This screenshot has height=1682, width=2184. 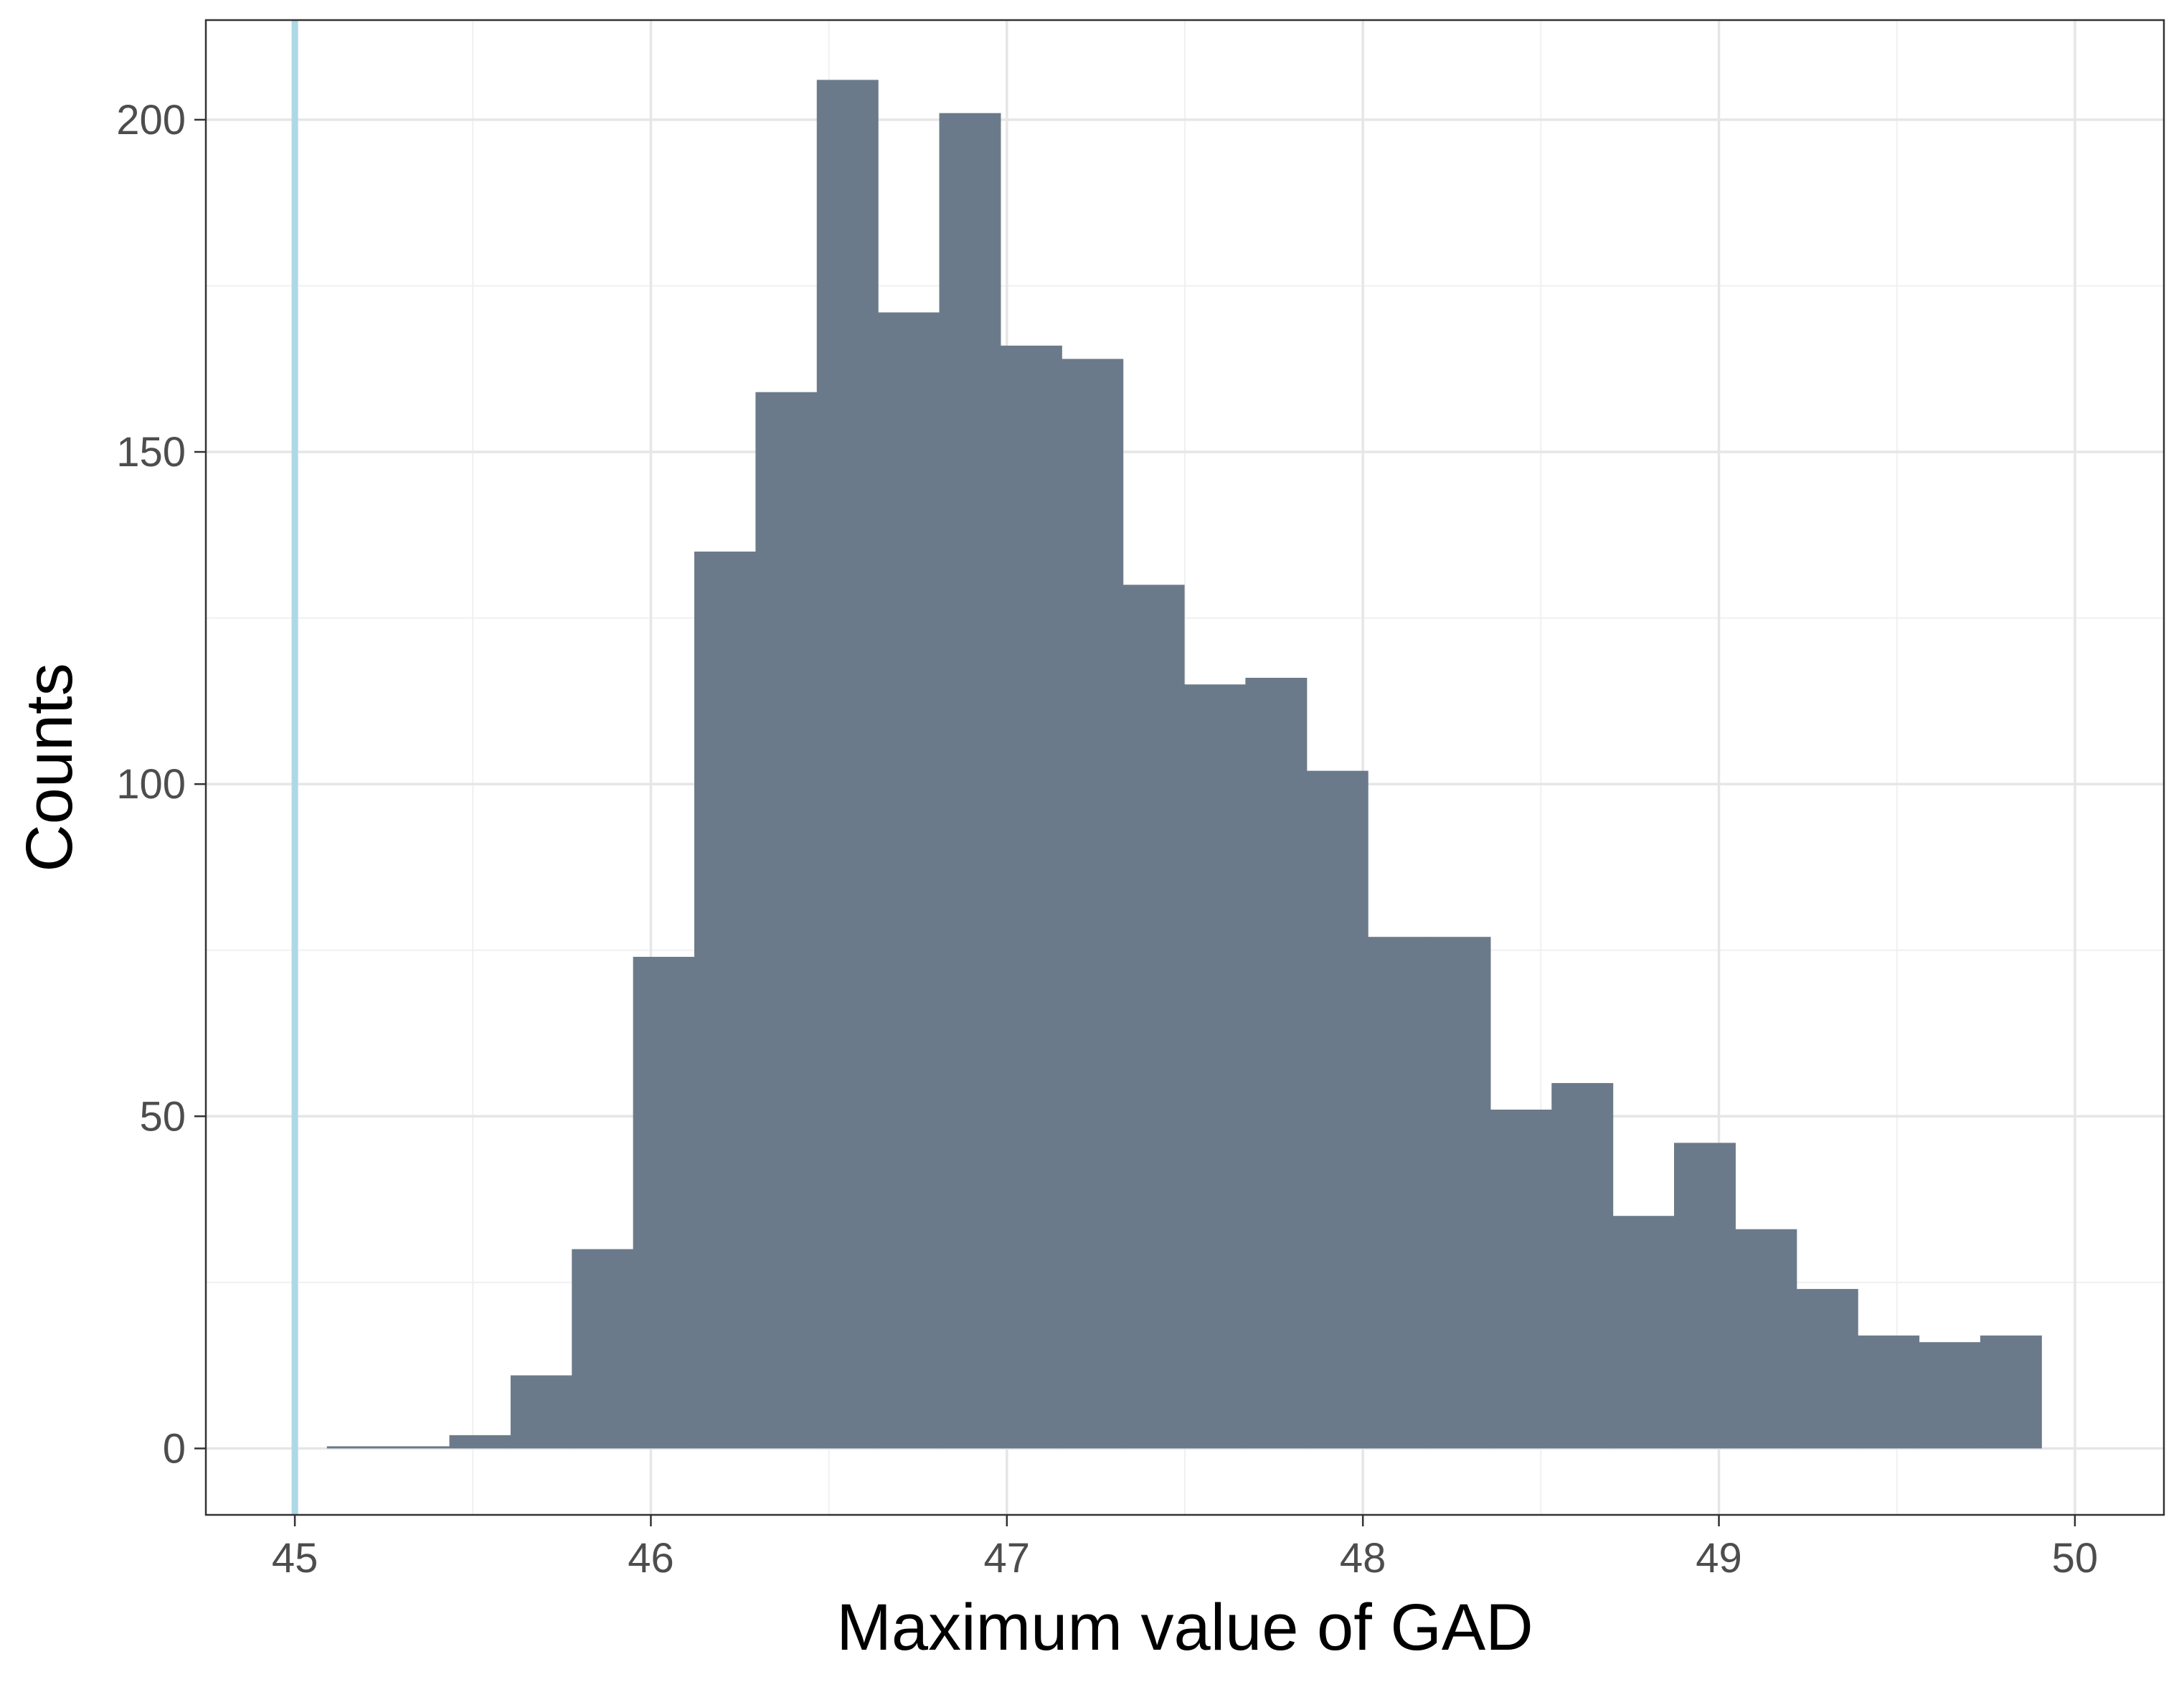 What do you see at coordinates (651, 1558) in the screenshot?
I see `x-tick-label: 46` at bounding box center [651, 1558].